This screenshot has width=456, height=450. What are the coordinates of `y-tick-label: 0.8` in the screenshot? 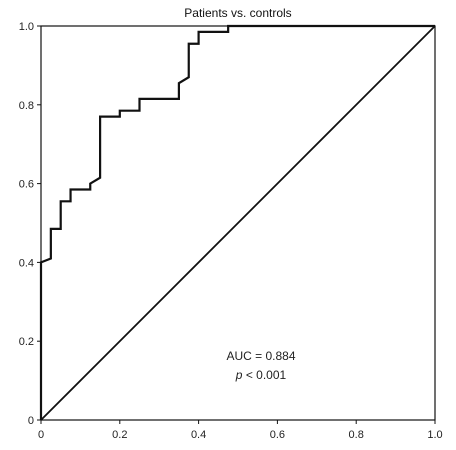 It's located at (26, 106).